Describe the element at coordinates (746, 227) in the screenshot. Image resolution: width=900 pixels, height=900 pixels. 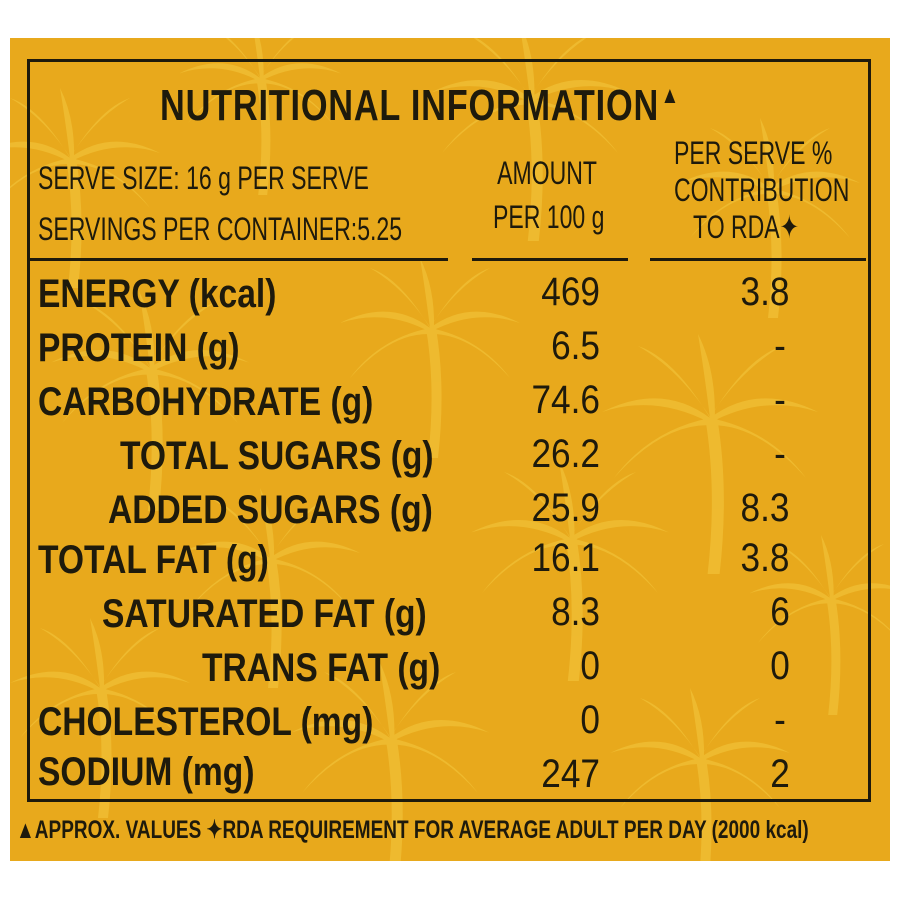
I see `rda-header-line: TO RDA✦` at that location.